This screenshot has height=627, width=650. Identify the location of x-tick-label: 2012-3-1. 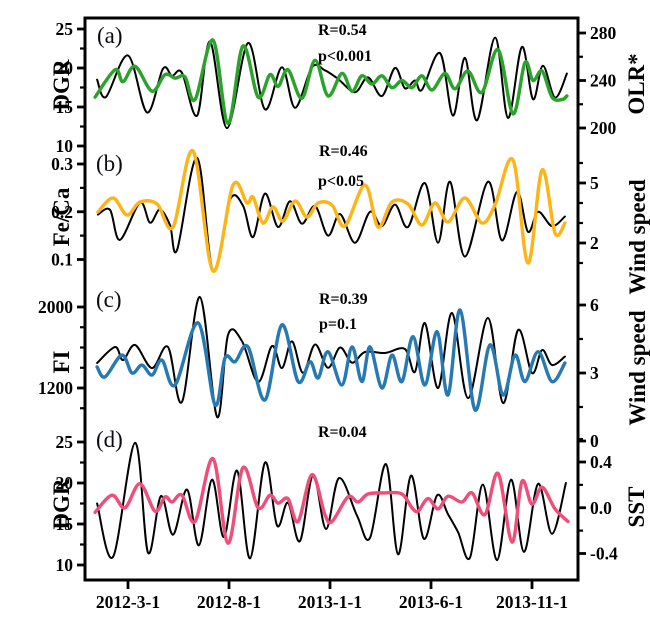
(128, 602).